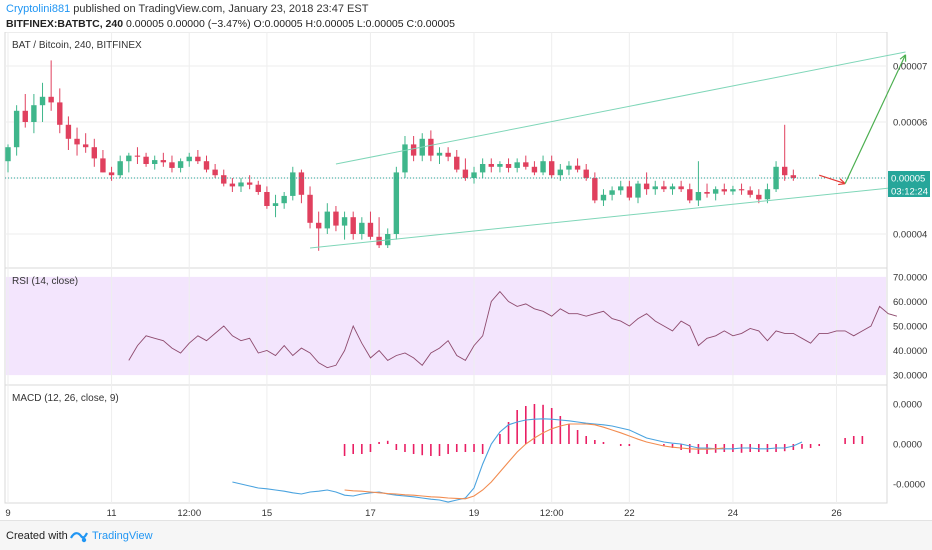 Image resolution: width=932 pixels, height=550 pixels. Describe the element at coordinates (875, 119) in the screenshot. I see `projection-up-arrow` at that location.